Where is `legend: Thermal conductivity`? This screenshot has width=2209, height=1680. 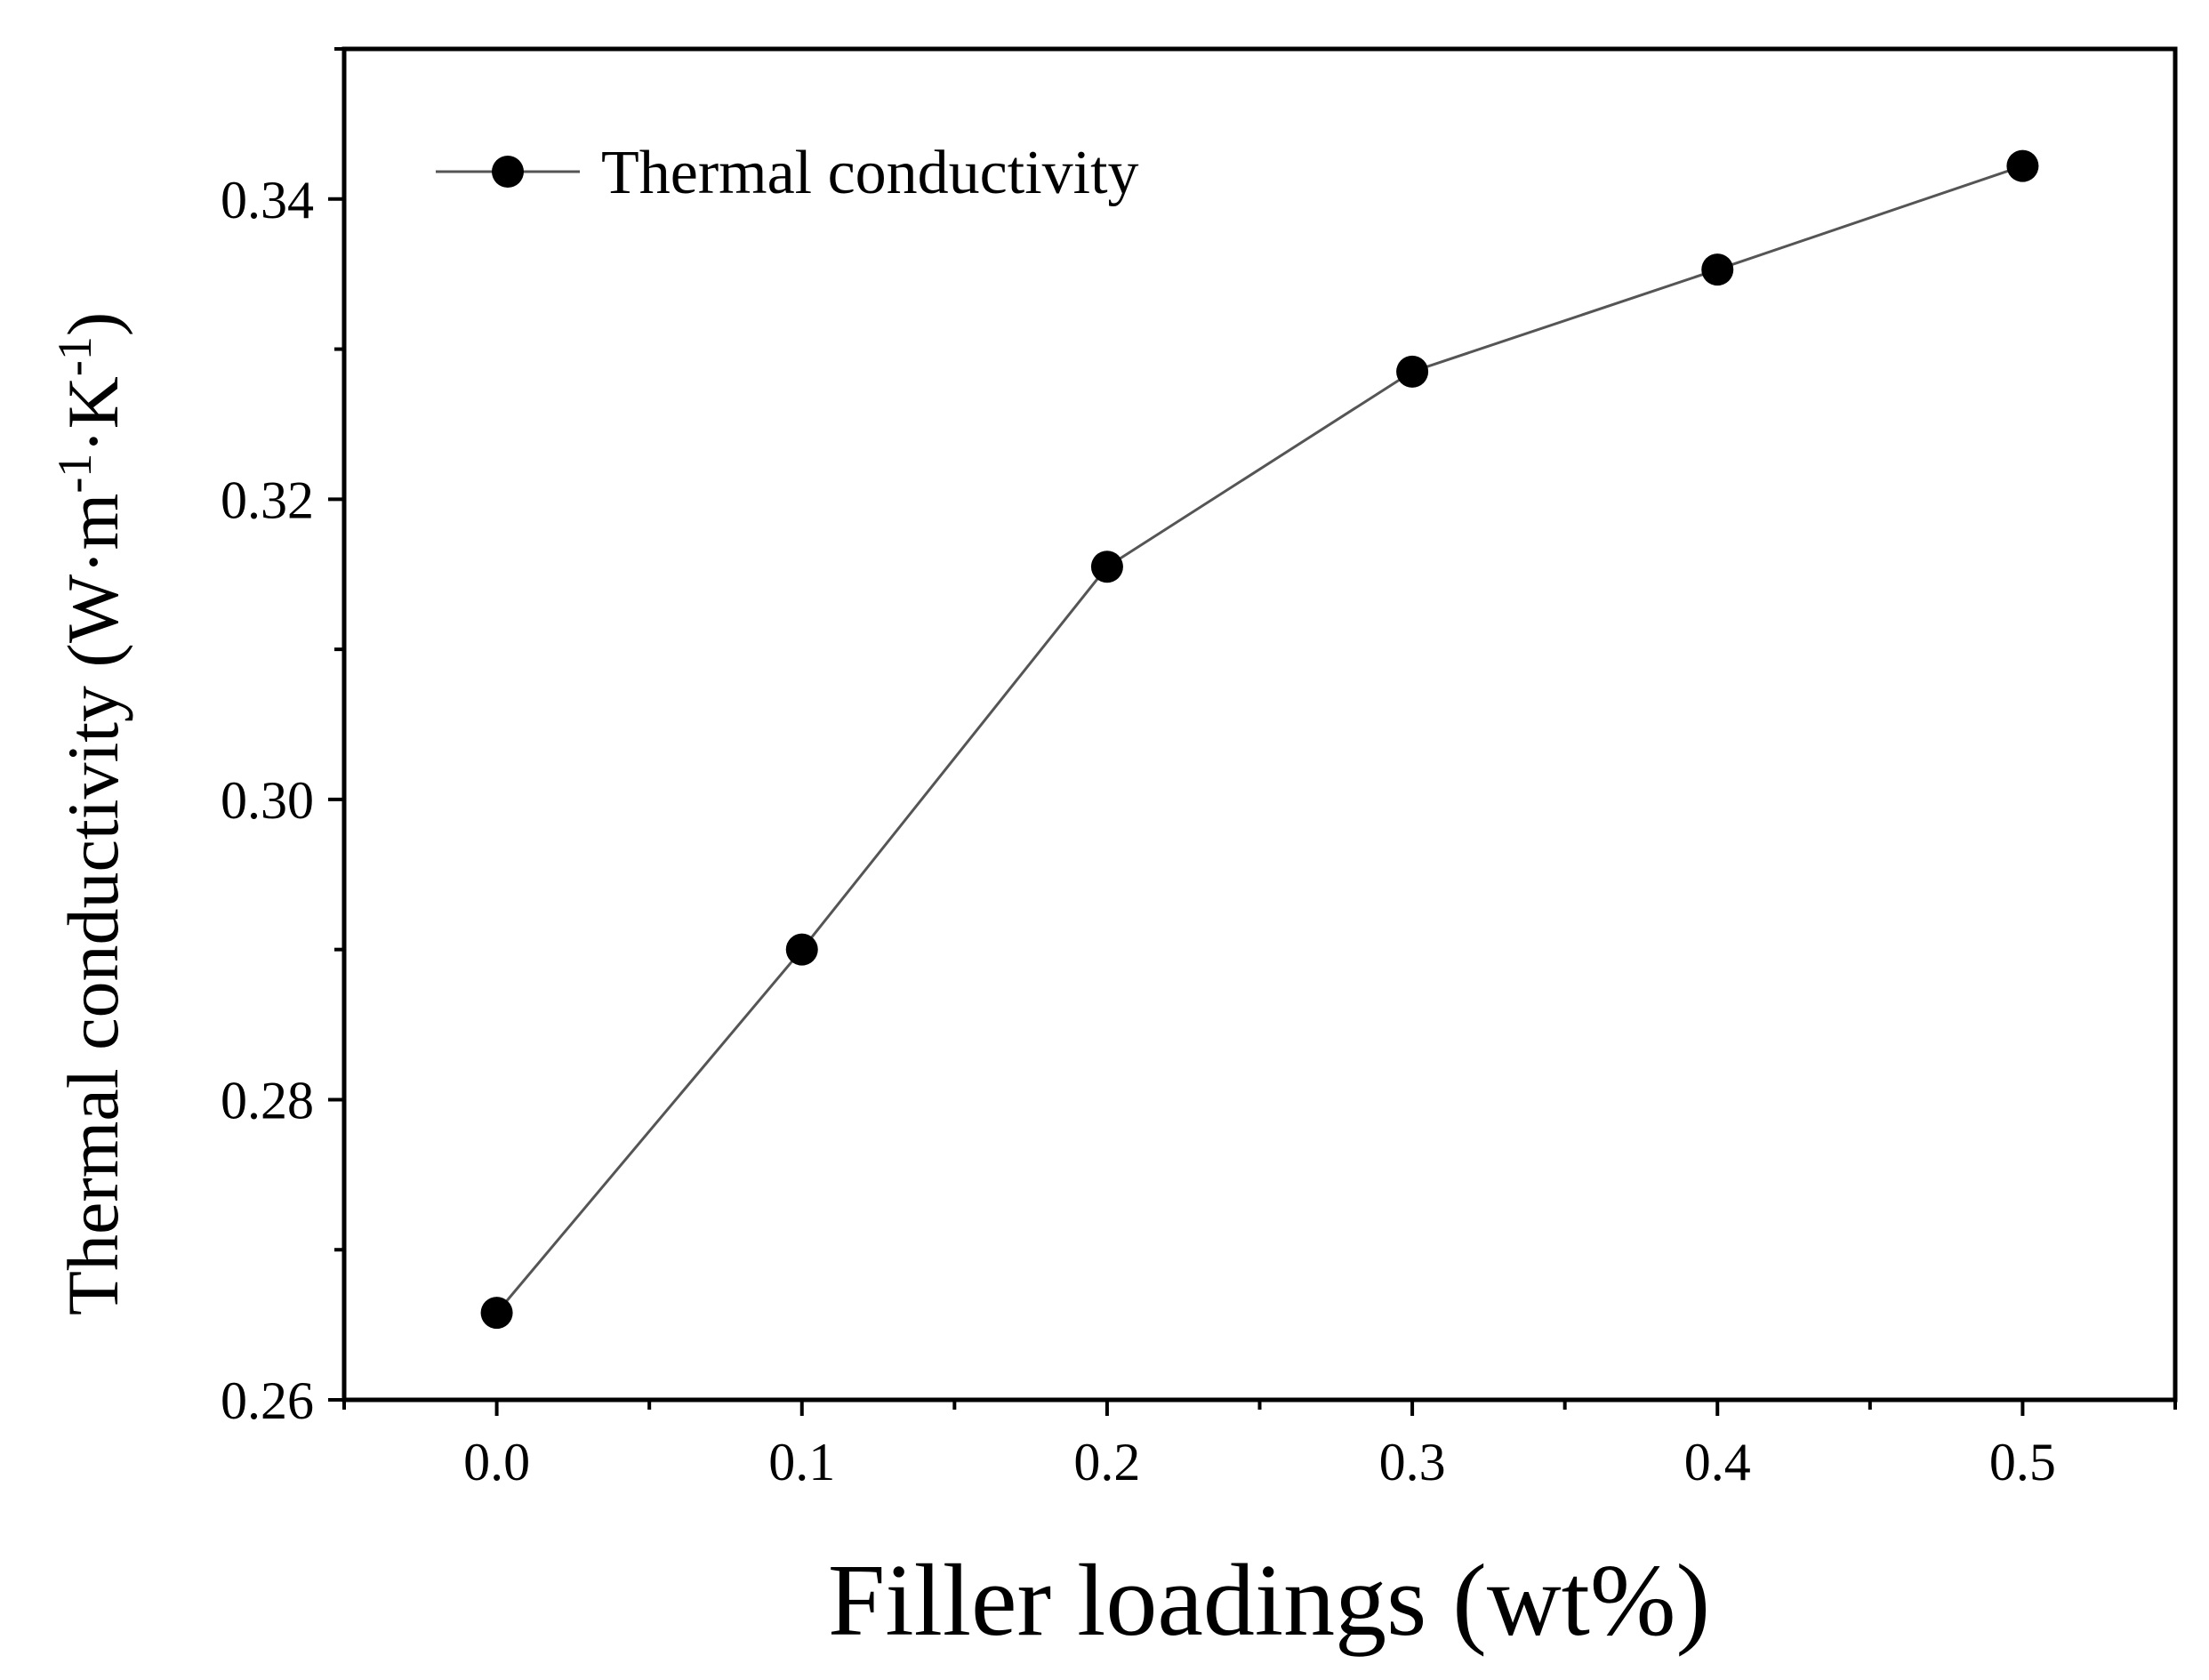 legend: Thermal conductivity is located at coordinates (787, 173).